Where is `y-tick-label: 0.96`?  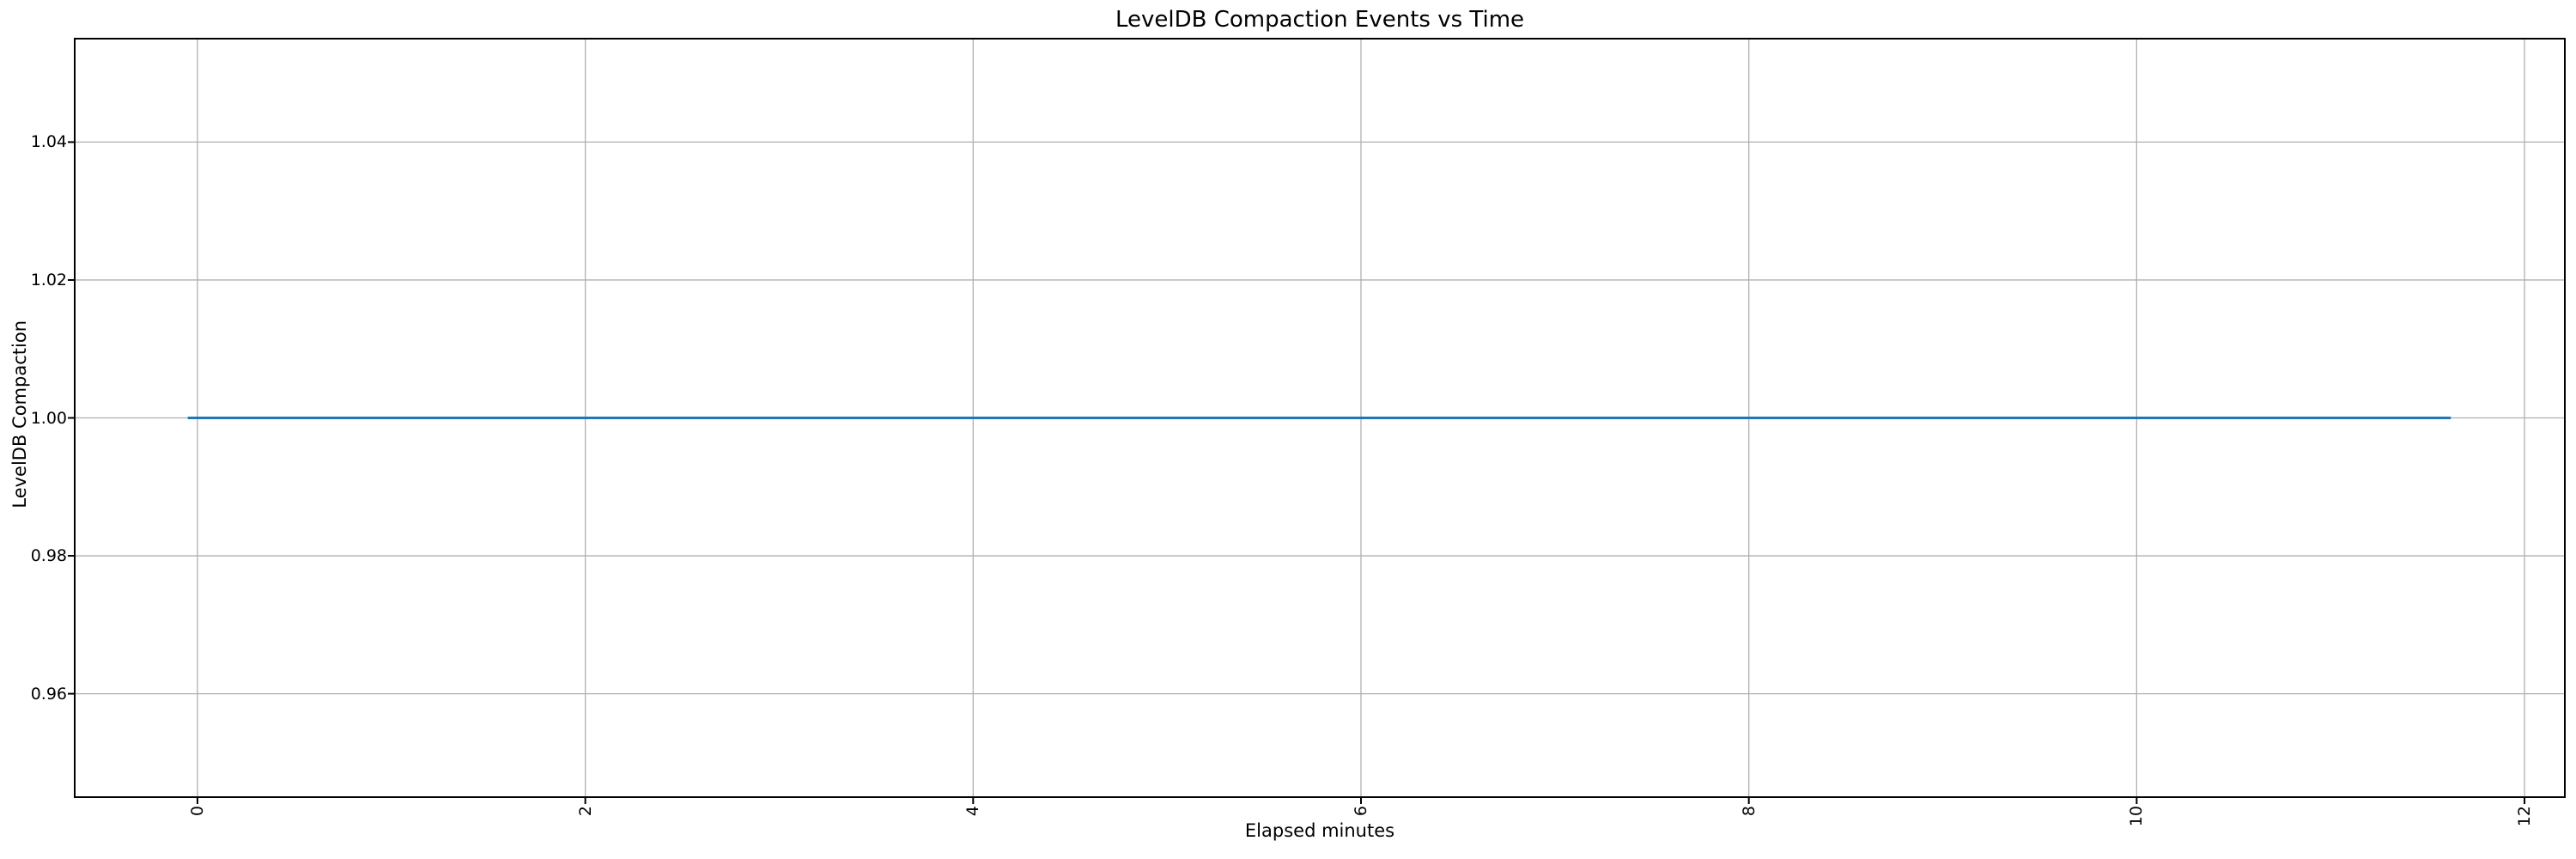
y-tick-label: 0.96 is located at coordinates (48, 694).